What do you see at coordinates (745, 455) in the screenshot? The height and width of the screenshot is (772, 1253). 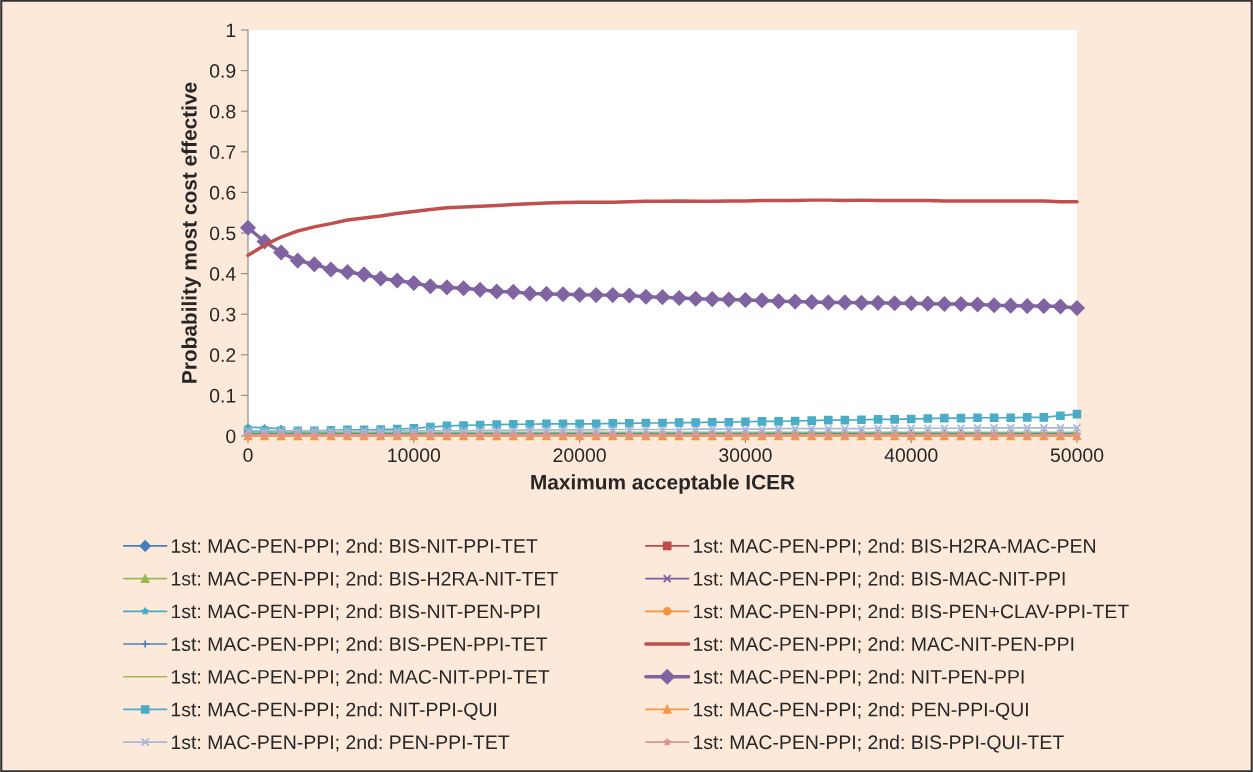 I see `x-tick-label: 30000` at bounding box center [745, 455].